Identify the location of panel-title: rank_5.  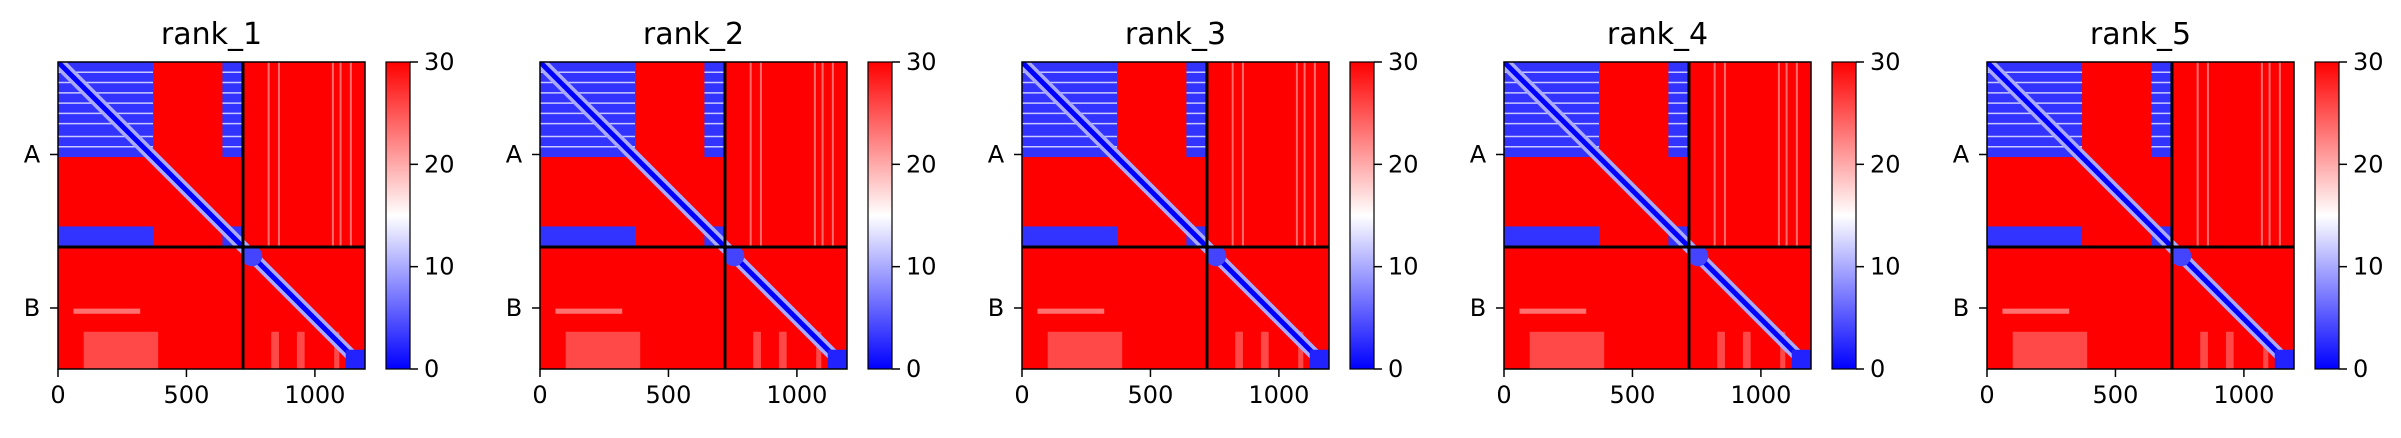
(2140, 34).